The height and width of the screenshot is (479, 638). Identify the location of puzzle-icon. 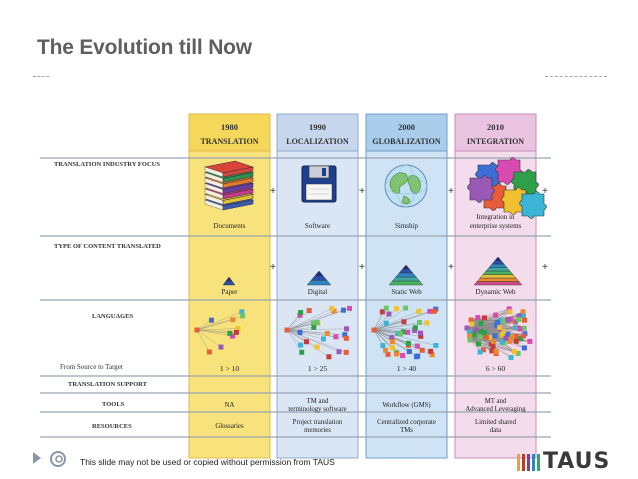
(507, 188).